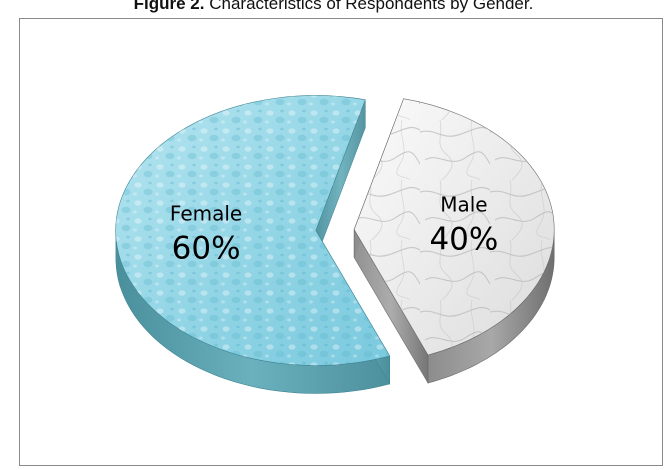 This screenshot has height=470, width=667. What do you see at coordinates (206, 248) in the screenshot?
I see `slice-value-female: 60%` at bounding box center [206, 248].